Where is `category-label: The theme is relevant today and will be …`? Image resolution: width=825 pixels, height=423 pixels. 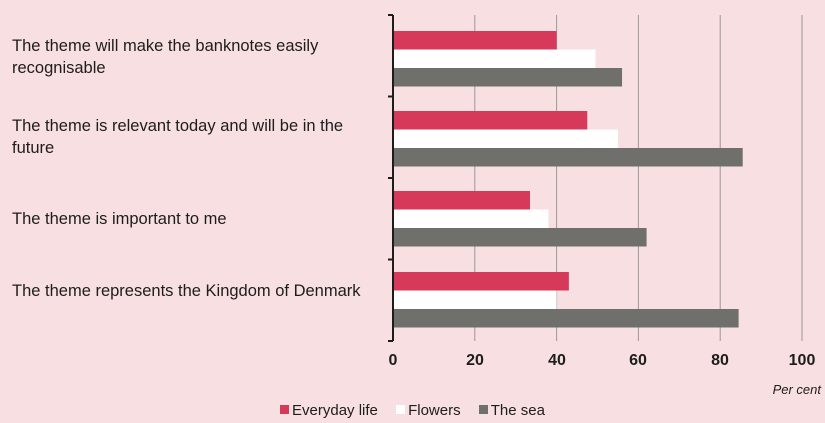
category-label: The theme is relevant today and will be … is located at coordinates (178, 137).